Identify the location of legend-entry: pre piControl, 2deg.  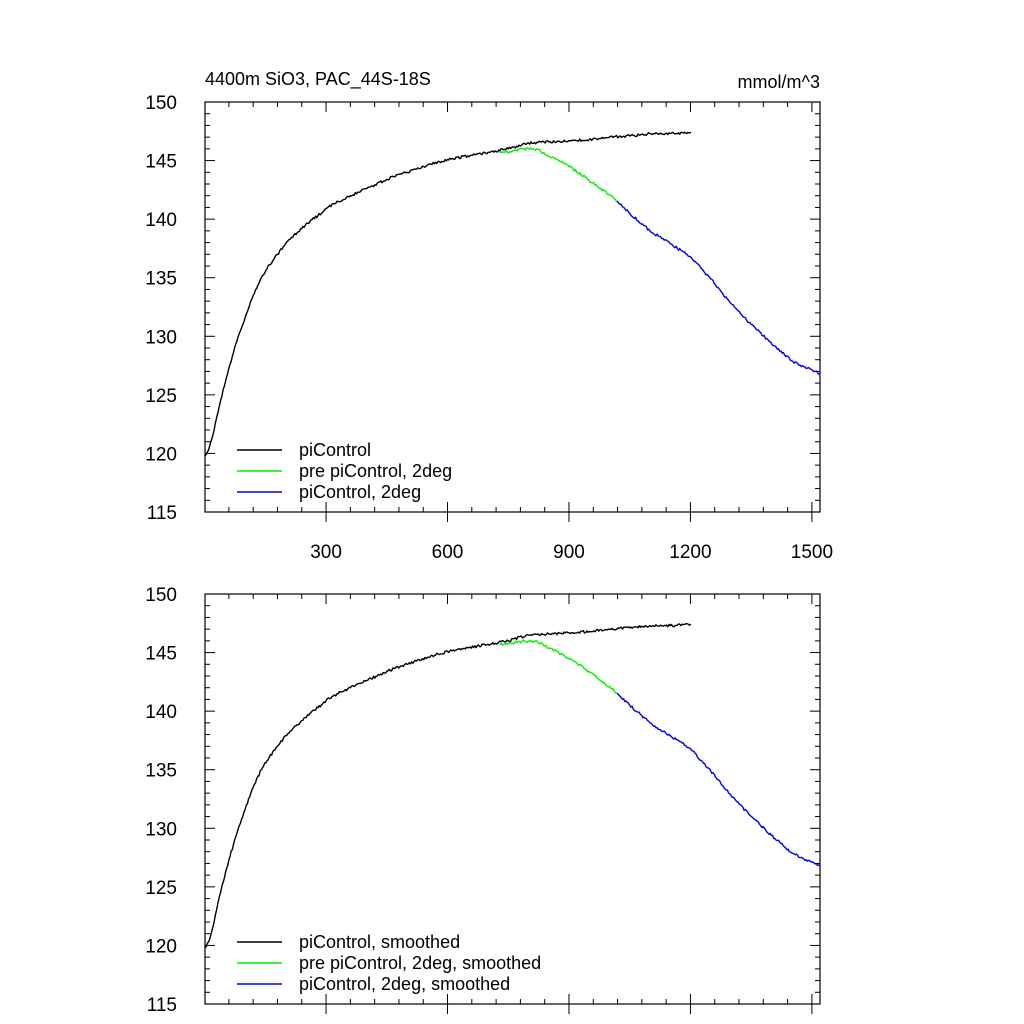
(375, 471).